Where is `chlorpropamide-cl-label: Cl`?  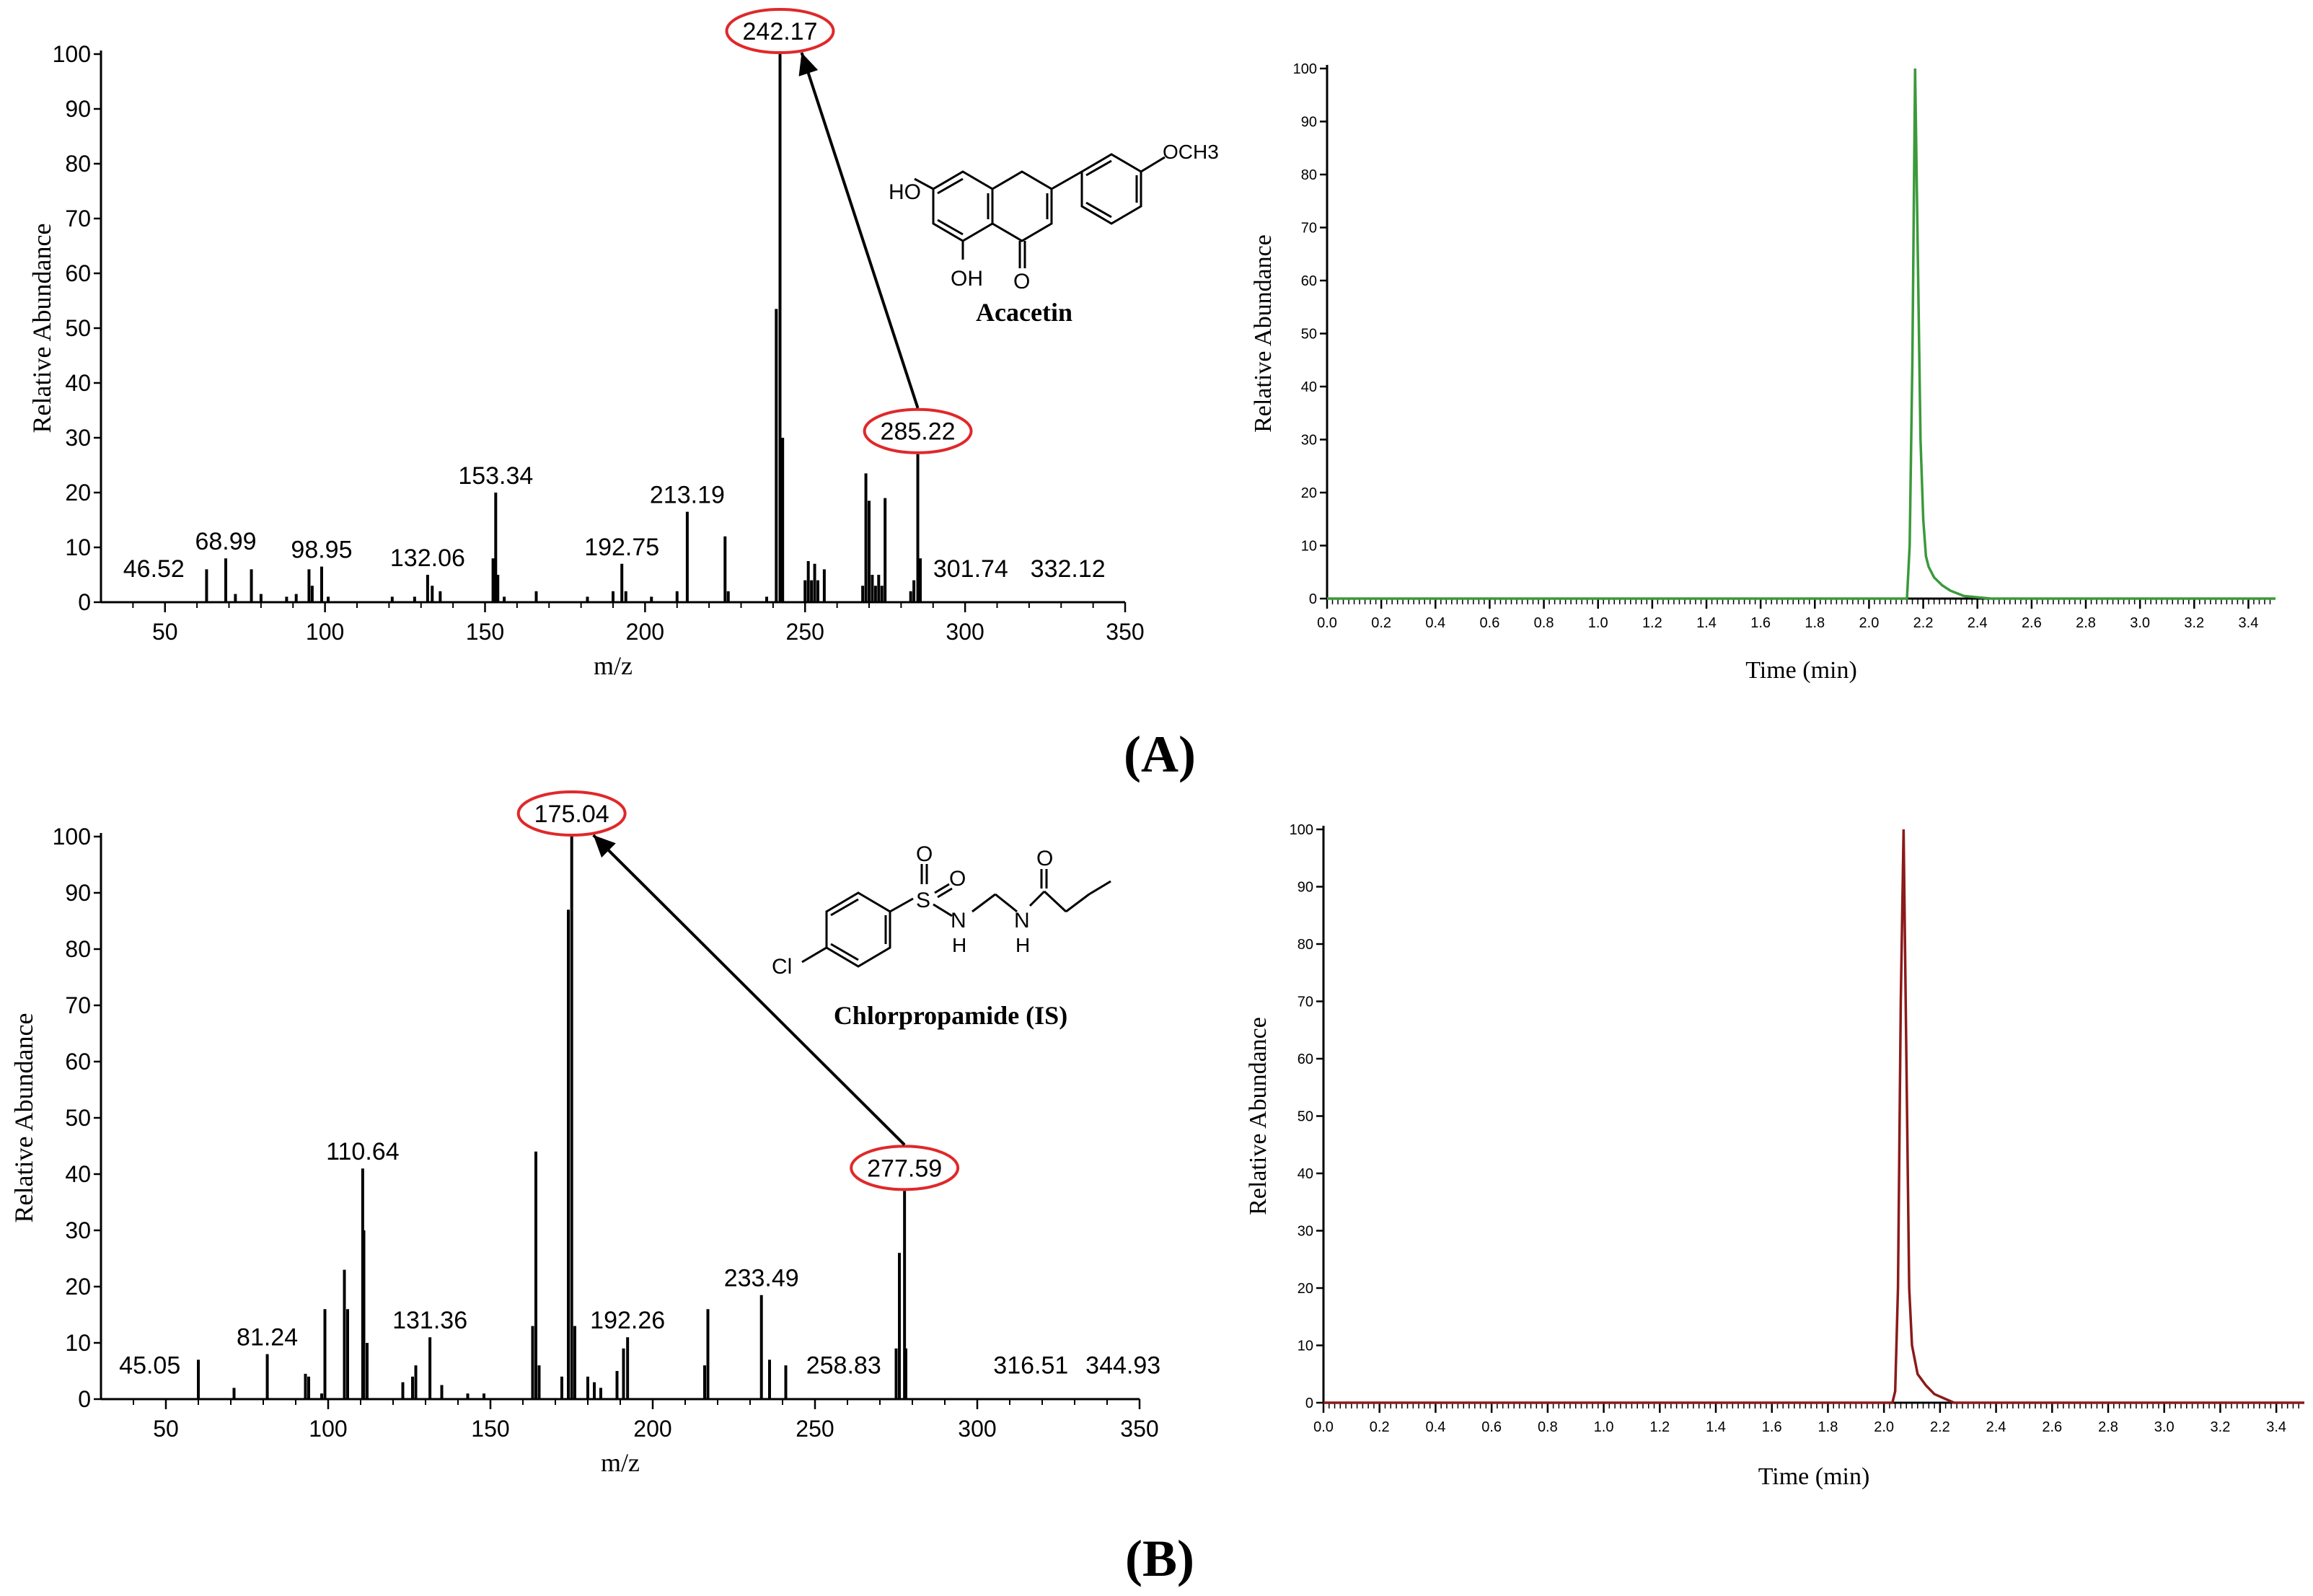 chlorpropamide-cl-label: Cl is located at coordinates (782, 967).